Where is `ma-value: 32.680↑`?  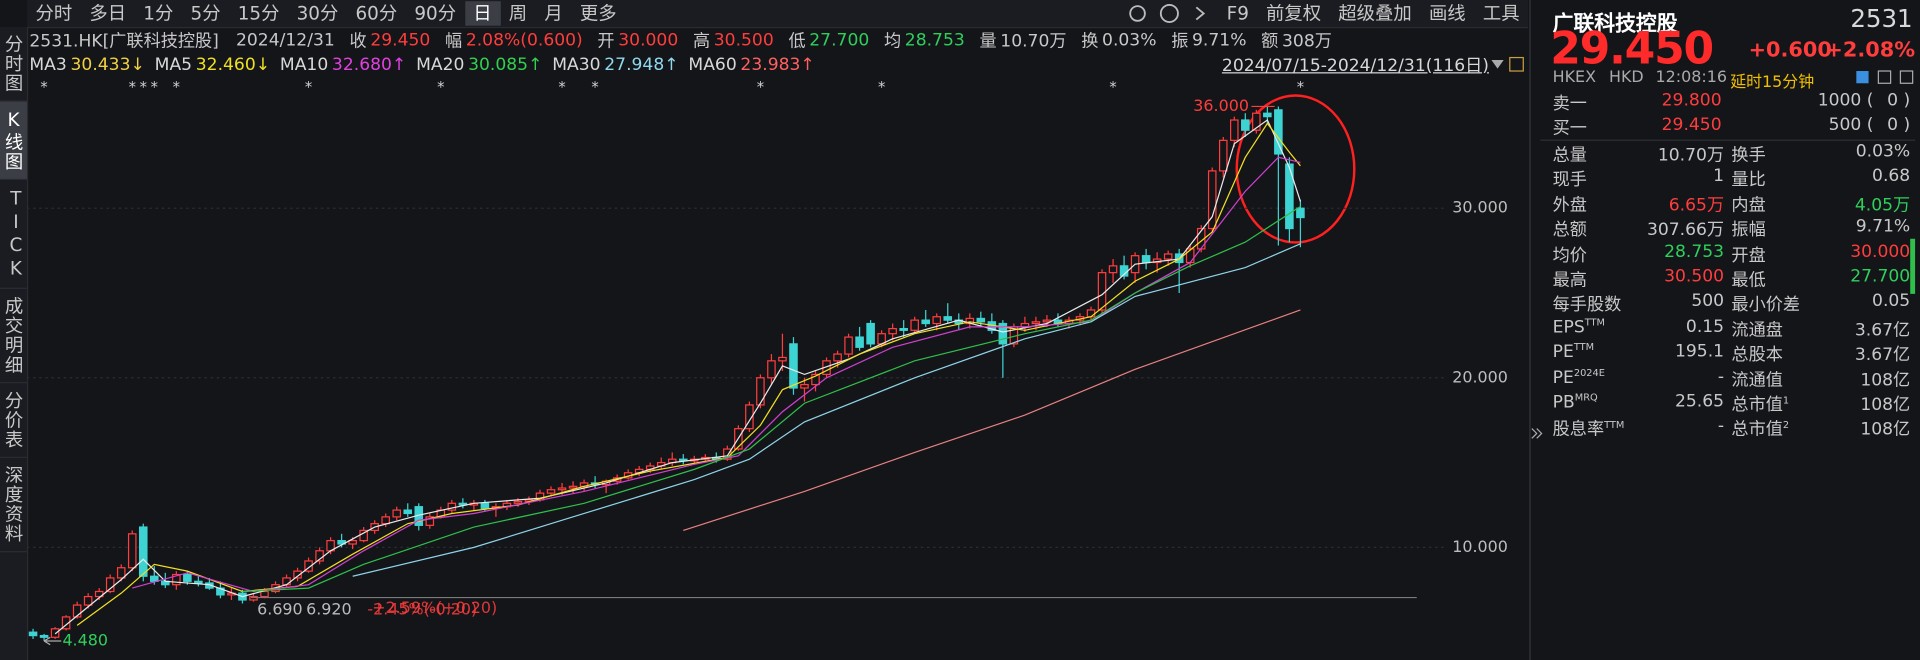
ma-value: 32.680↑ is located at coordinates (369, 65).